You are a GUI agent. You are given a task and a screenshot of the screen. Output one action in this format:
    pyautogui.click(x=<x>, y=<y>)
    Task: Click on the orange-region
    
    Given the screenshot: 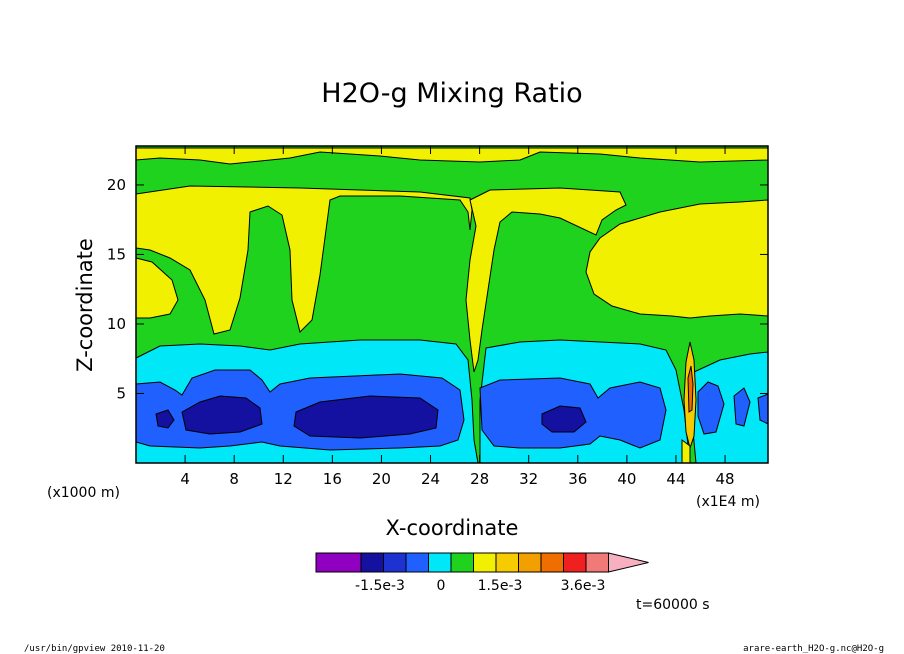 What is the action you would take?
    pyautogui.click(x=690, y=389)
    